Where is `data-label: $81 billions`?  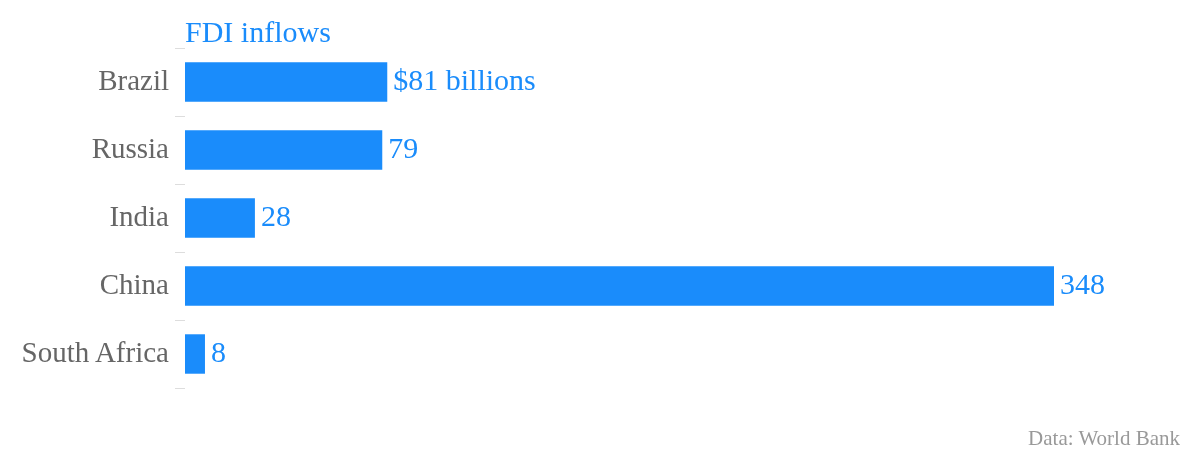 data-label: $81 billions is located at coordinates (464, 79).